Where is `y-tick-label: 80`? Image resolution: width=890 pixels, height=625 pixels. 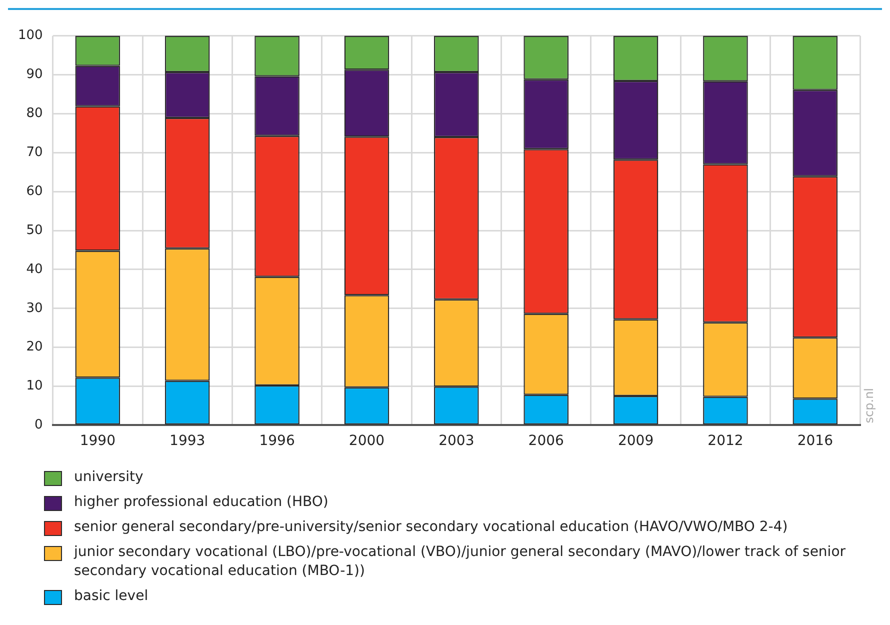
y-tick-label: 80 is located at coordinates (34, 114).